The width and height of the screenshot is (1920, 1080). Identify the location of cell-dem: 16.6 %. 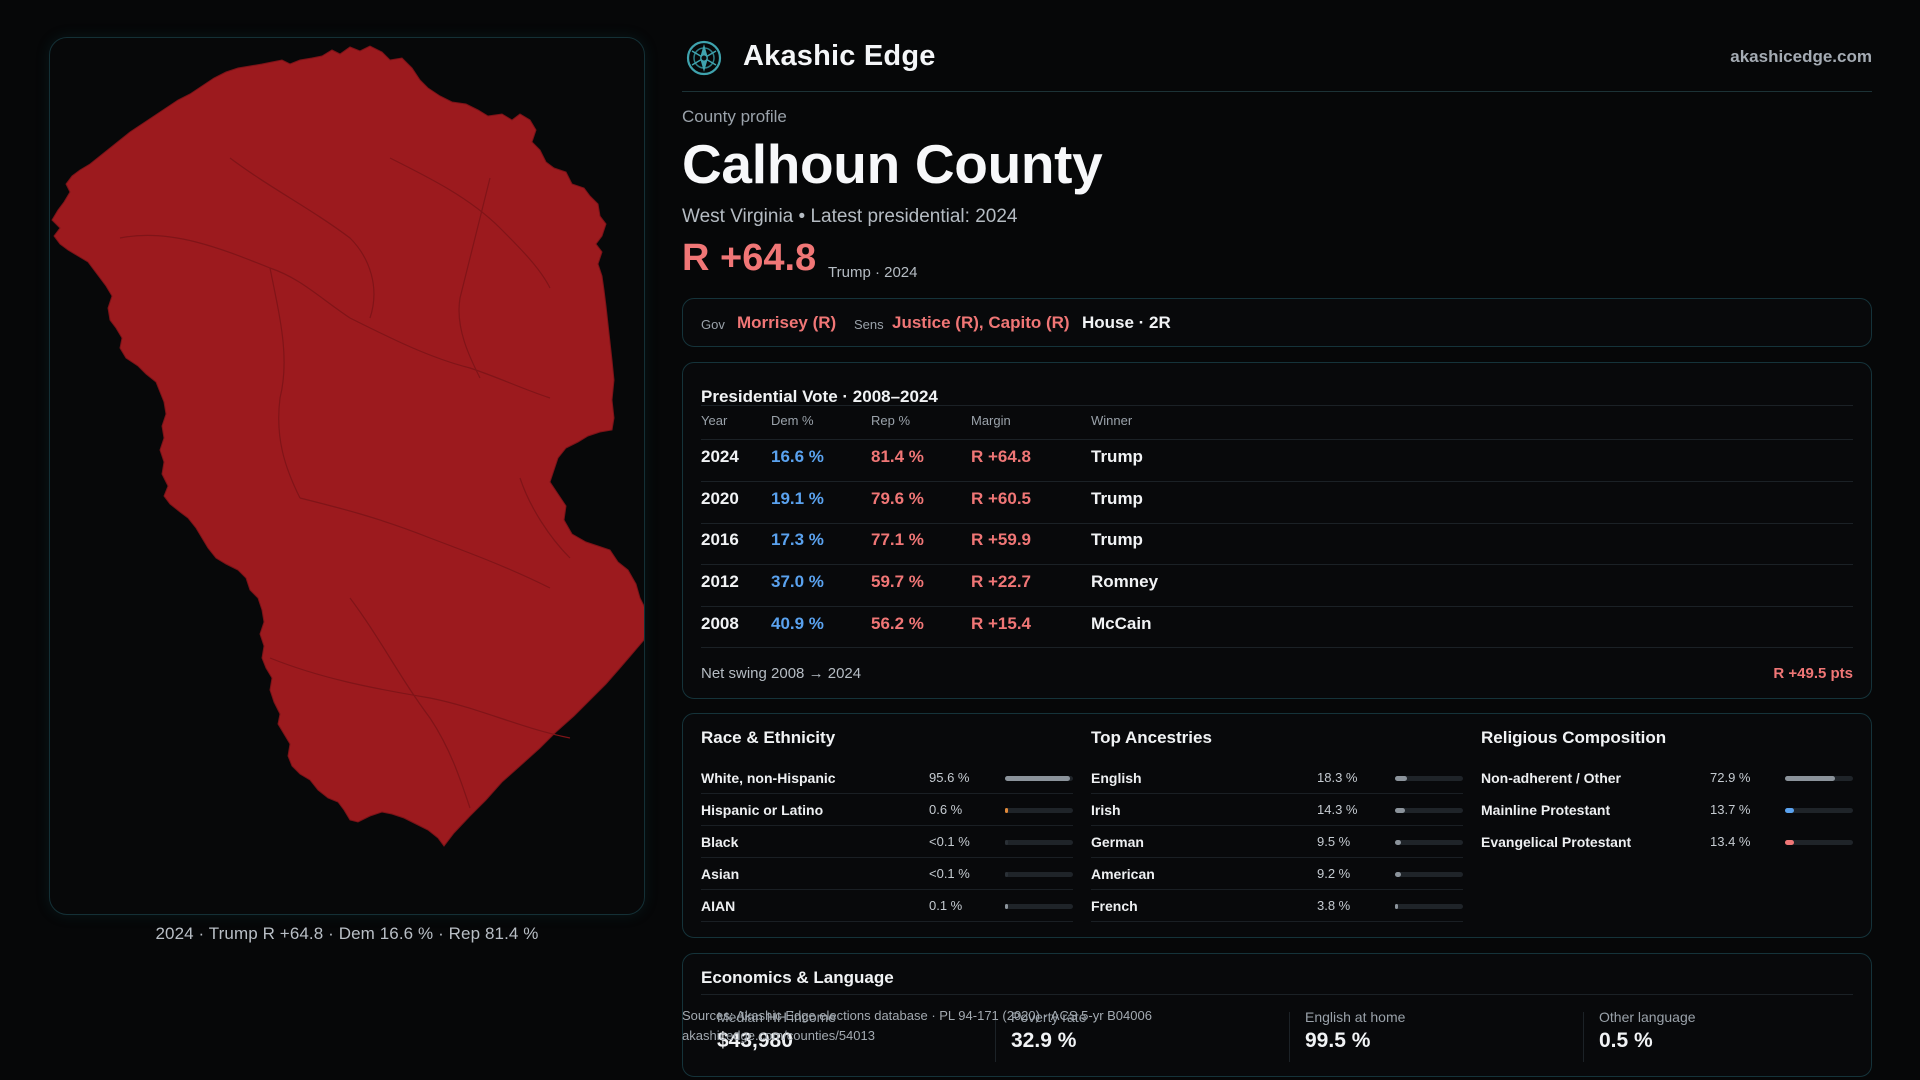
(797, 456).